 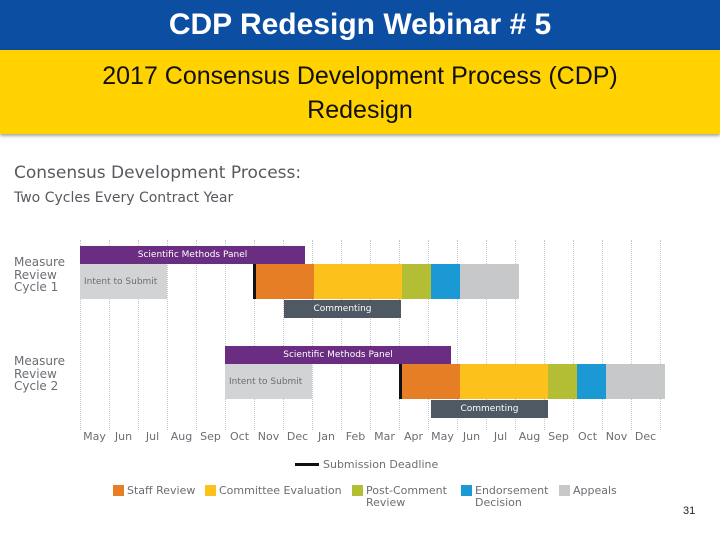 What do you see at coordinates (124, 198) in the screenshot?
I see `diagram-subtitle: Two Cycles Every Contract Year` at bounding box center [124, 198].